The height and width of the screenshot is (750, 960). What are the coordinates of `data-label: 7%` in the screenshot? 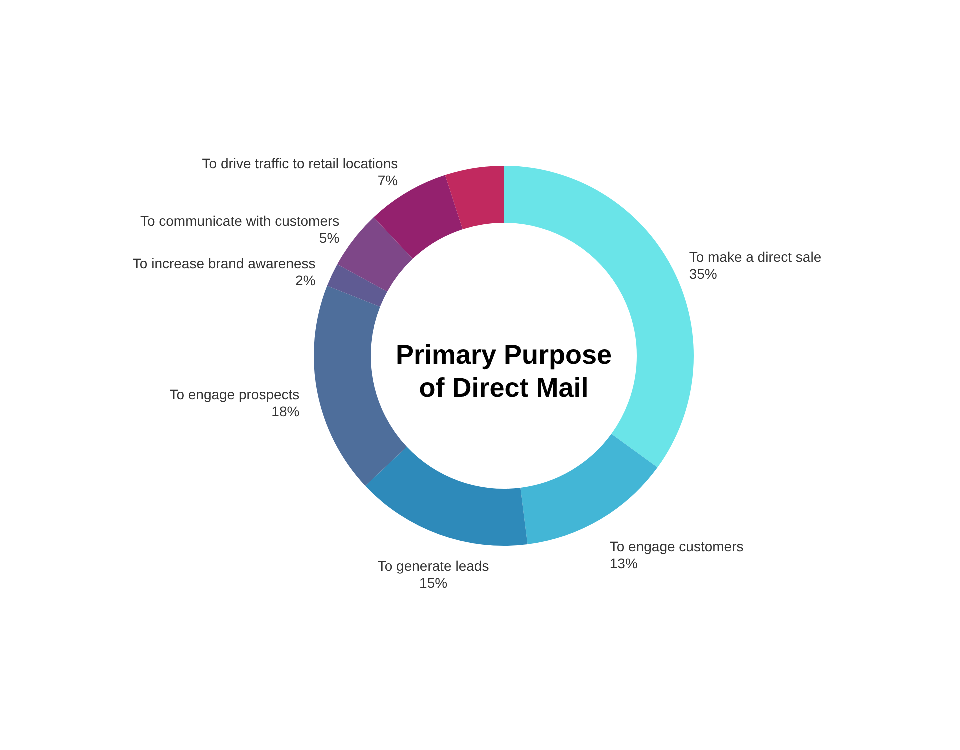 It's located at (388, 180).